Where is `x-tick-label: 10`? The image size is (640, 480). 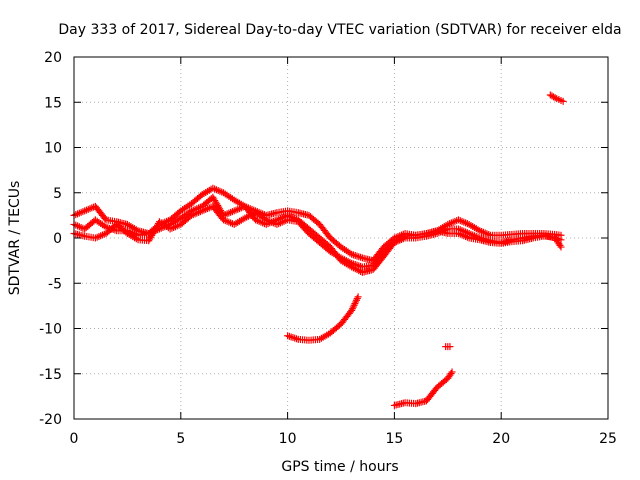 x-tick-label: 10 is located at coordinates (288, 439).